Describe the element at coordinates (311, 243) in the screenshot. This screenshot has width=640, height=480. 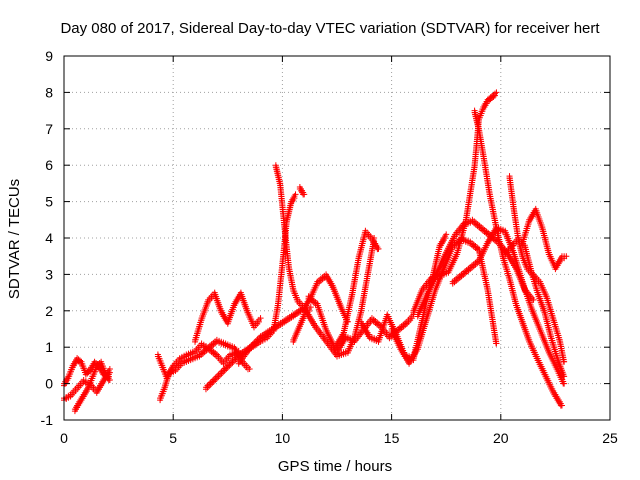
I see `series-track-h` at that location.